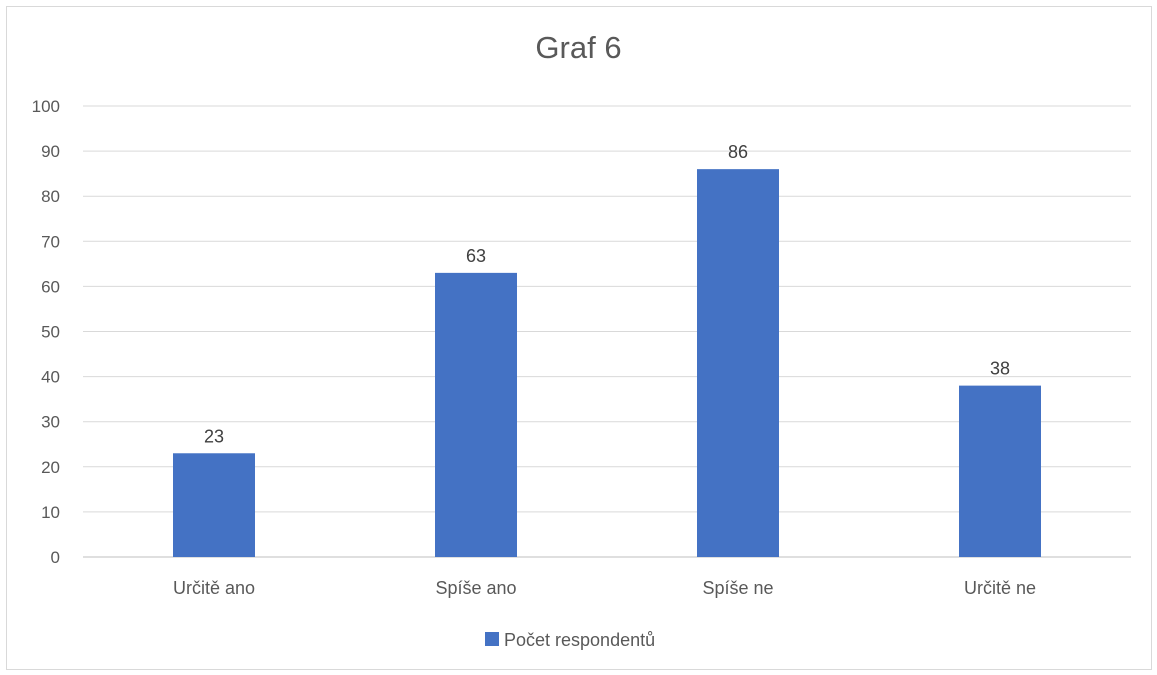 The width and height of the screenshot is (1157, 675). I want to click on legend-label: Počet respondentů, so click(579, 640).